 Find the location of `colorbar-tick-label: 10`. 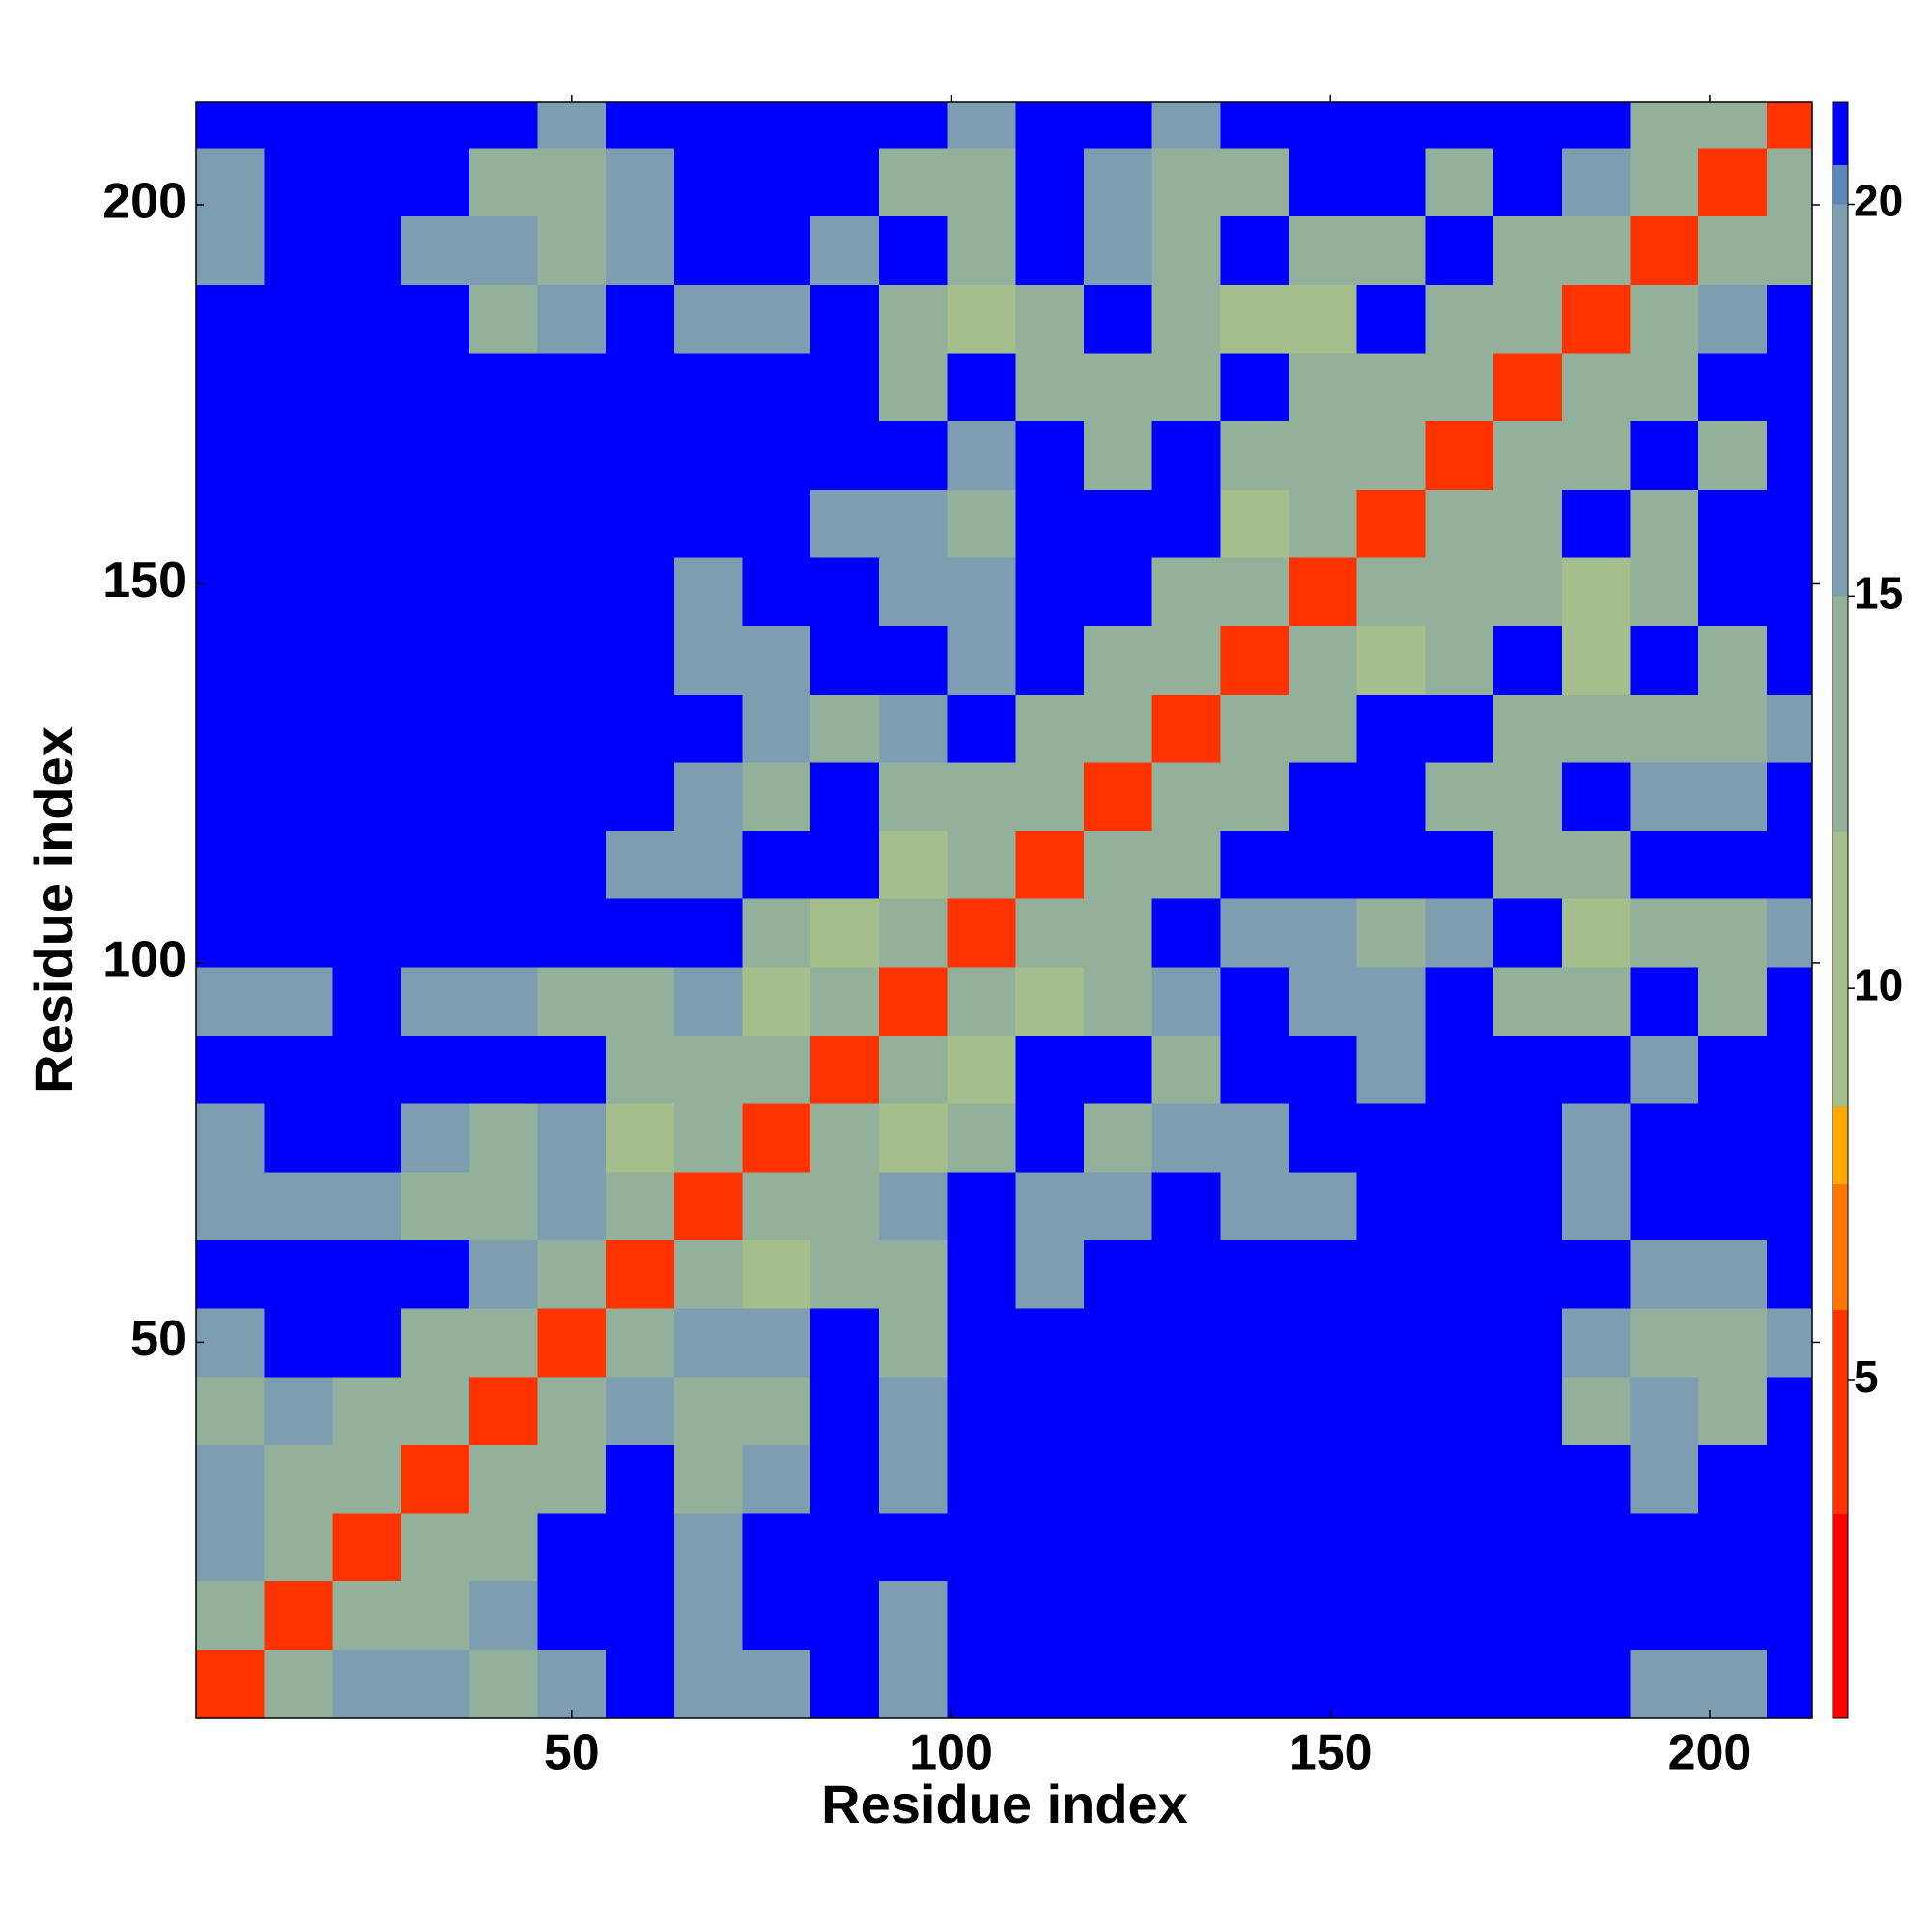

colorbar-tick-label: 10 is located at coordinates (1878, 984).